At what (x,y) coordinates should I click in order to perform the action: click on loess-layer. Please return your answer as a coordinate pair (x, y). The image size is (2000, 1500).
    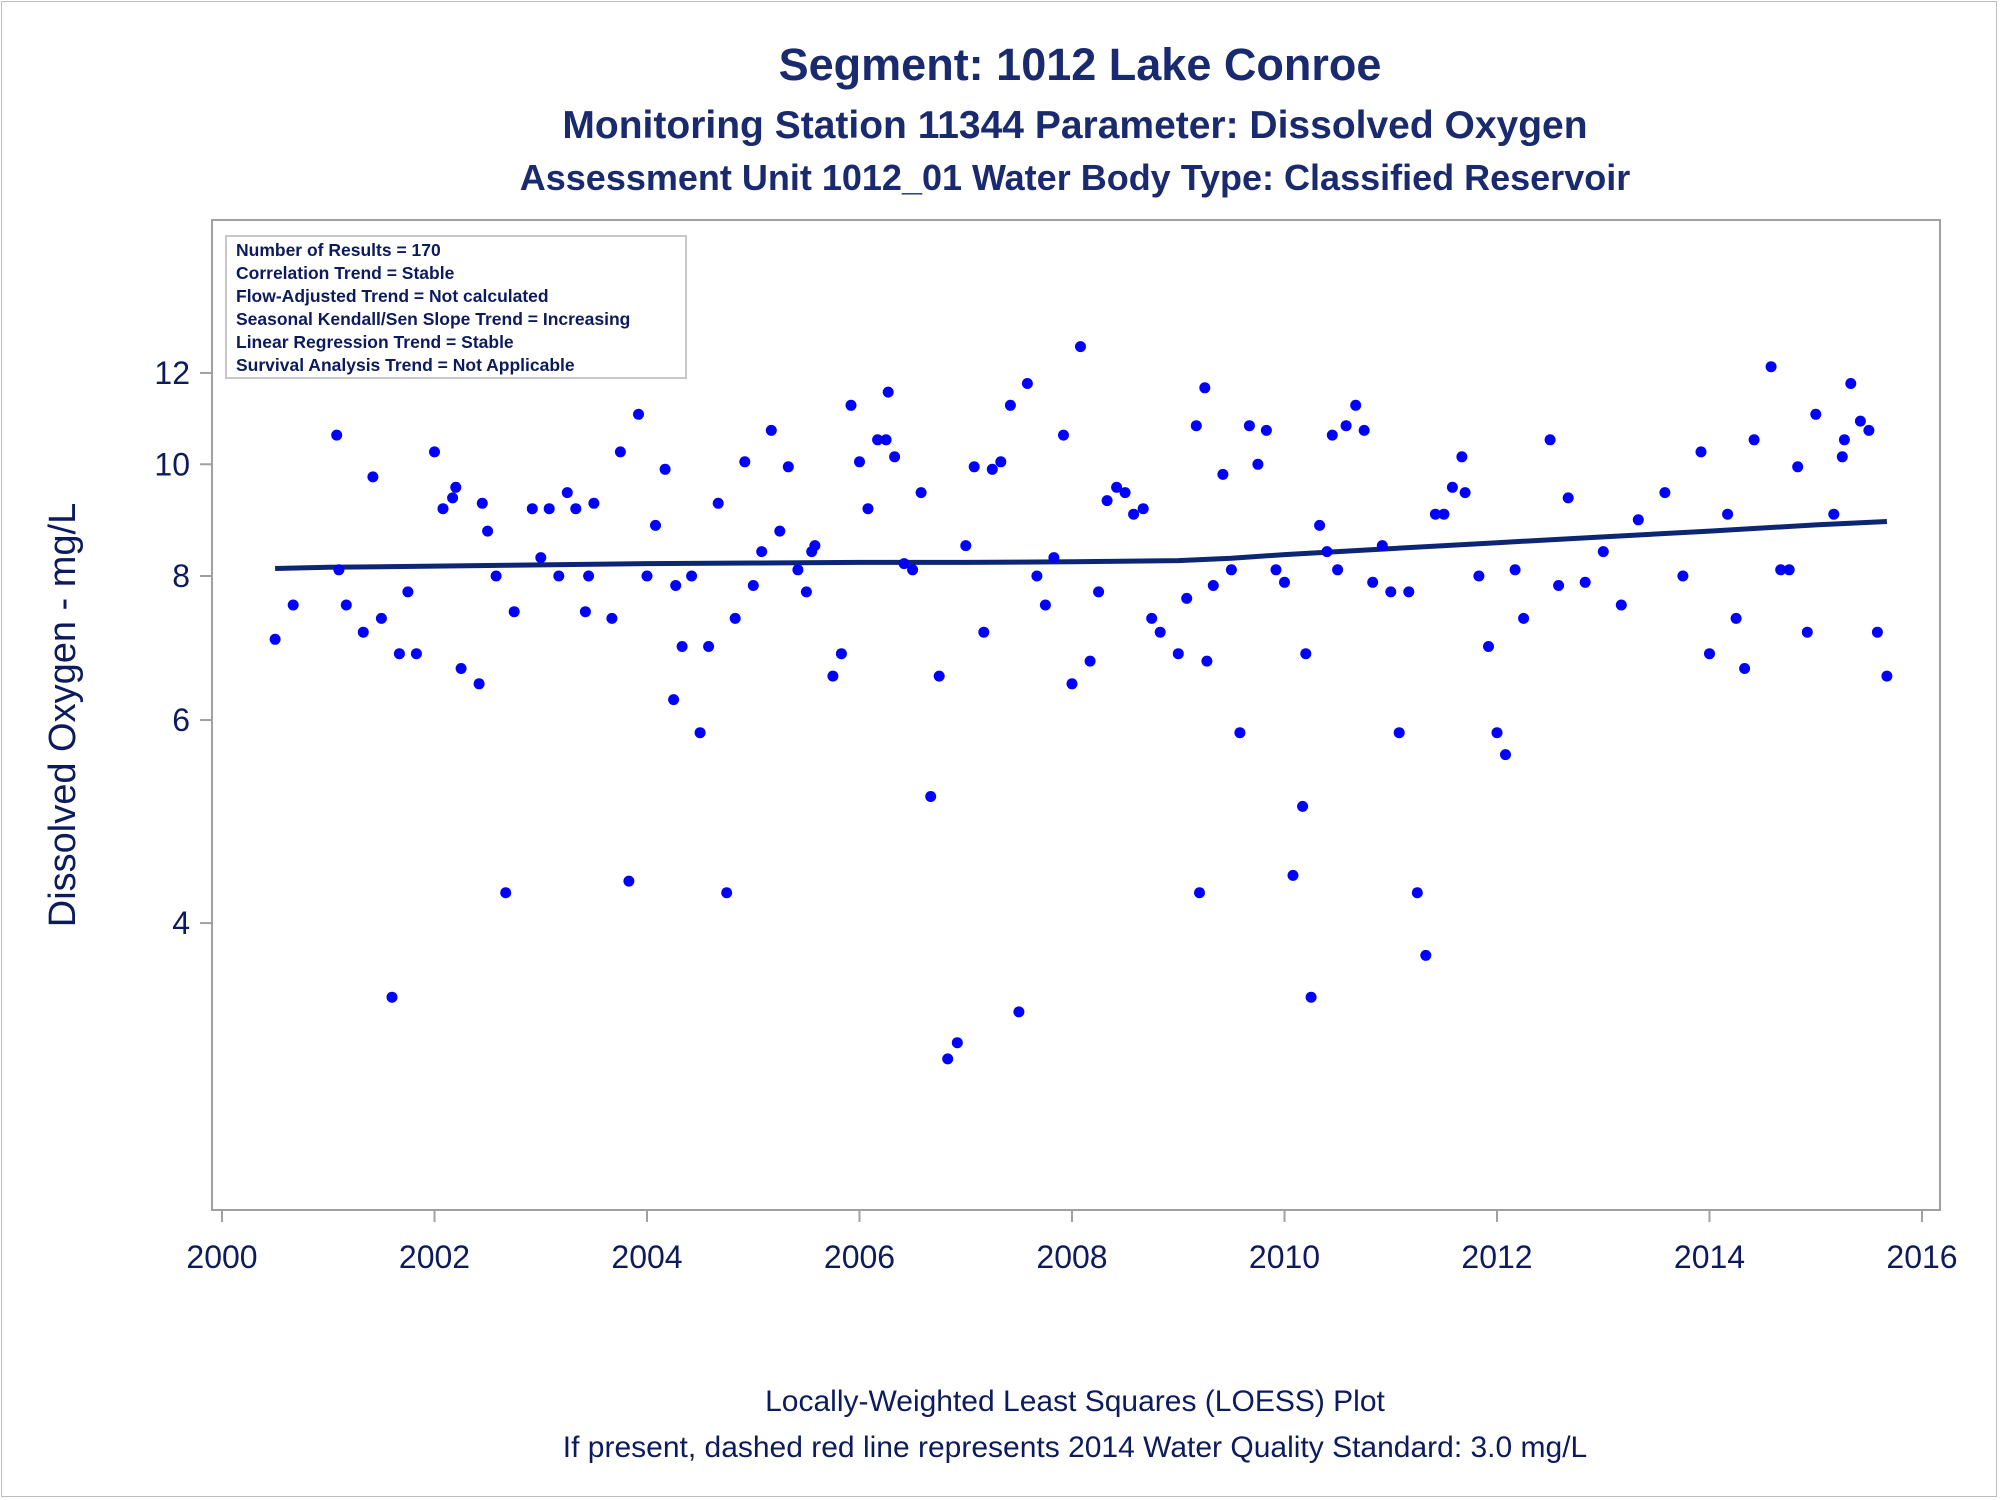
    Looking at the image, I should click on (1081, 545).